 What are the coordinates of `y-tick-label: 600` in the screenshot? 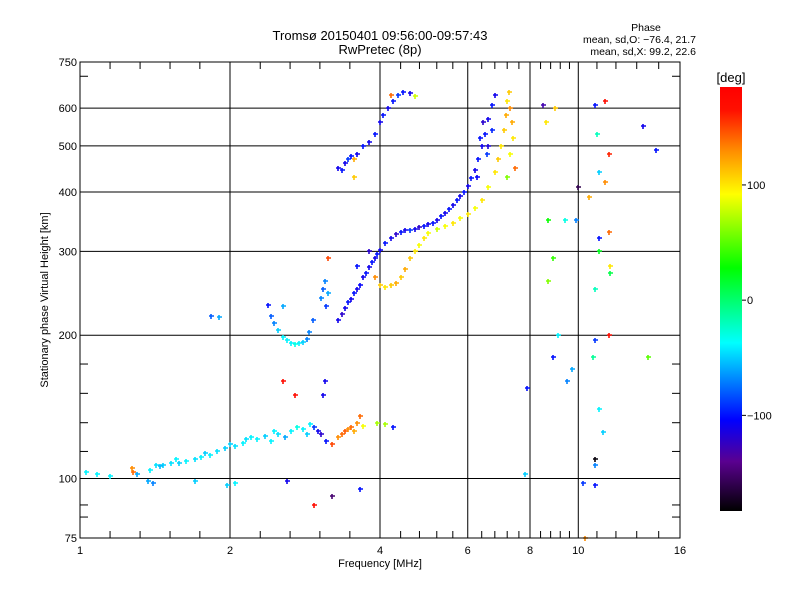 It's located at (68, 109).